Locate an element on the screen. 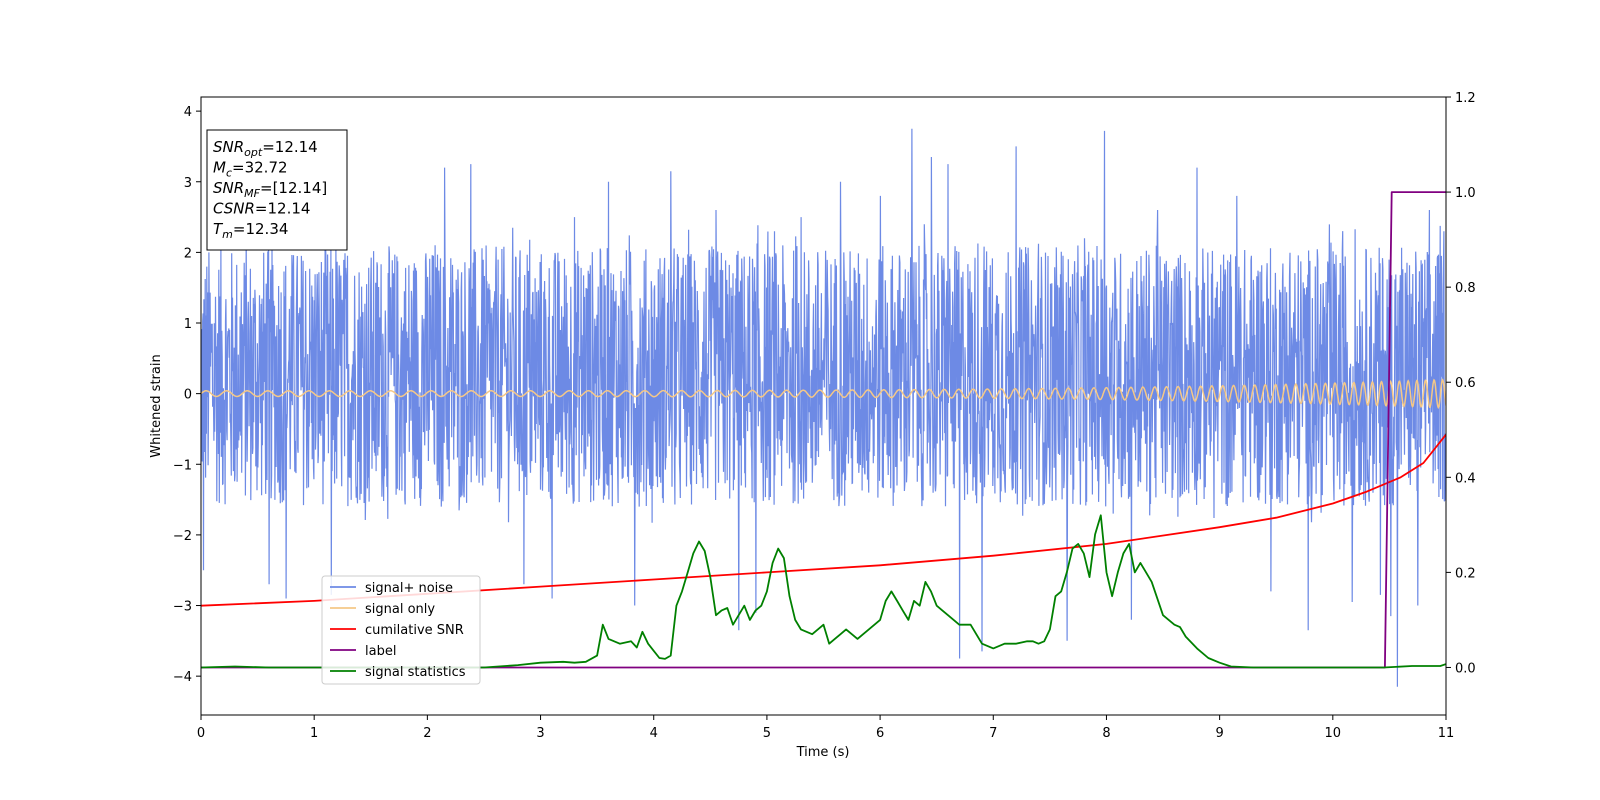  legend-label: signal statistics is located at coordinates (415, 672).